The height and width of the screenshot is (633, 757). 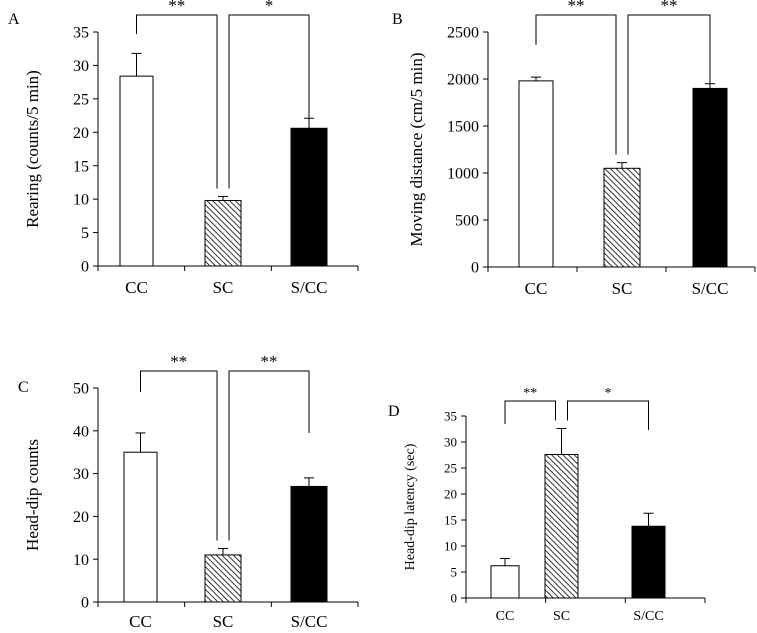 What do you see at coordinates (463, 127) in the screenshot?
I see `y-tick-label: 1500` at bounding box center [463, 127].